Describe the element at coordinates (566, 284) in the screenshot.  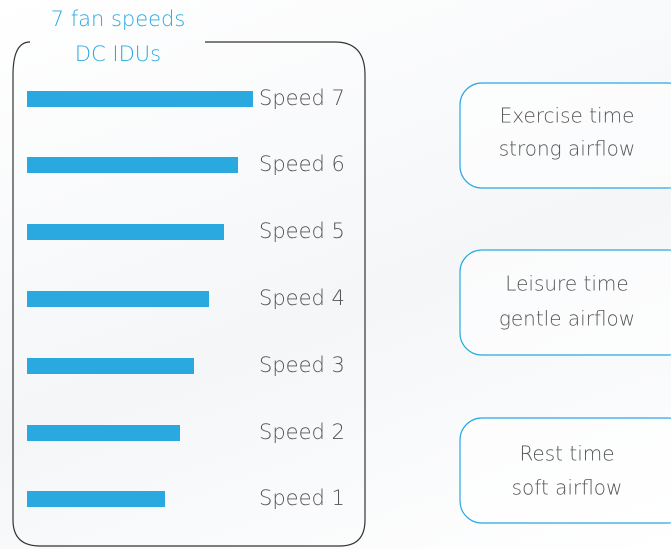
I see `mode-text: Leisure time` at that location.